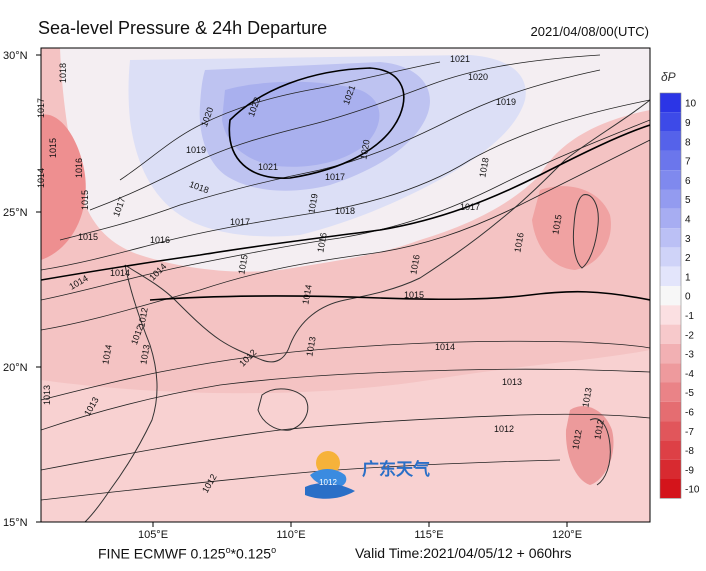 The height and width of the screenshot is (571, 706). Describe the element at coordinates (290, 535) in the screenshot. I see `lon-label: 110°E` at that location.